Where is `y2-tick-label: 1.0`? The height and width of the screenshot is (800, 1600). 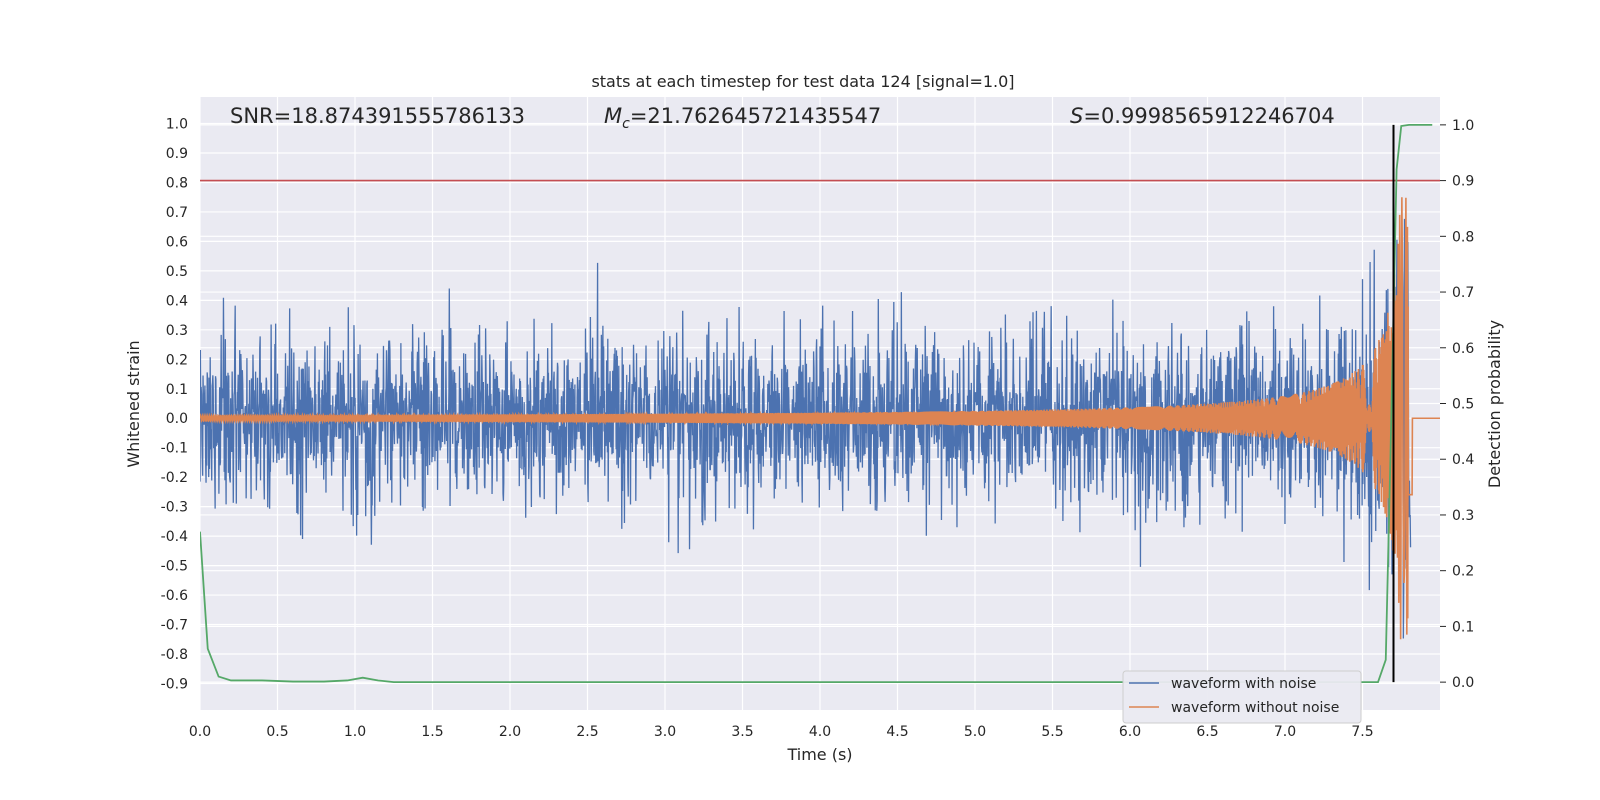 y2-tick-label: 1.0 is located at coordinates (1463, 126).